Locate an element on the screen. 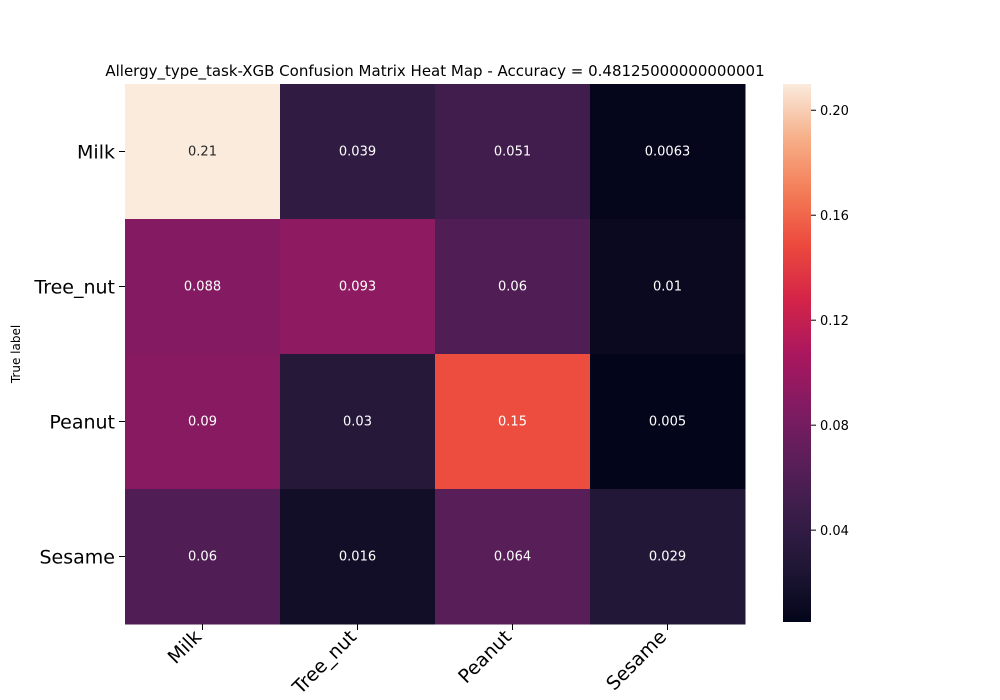 Image resolution: width=1000 pixels, height=700 pixels. cell-annotation: 0.016 is located at coordinates (357, 557).